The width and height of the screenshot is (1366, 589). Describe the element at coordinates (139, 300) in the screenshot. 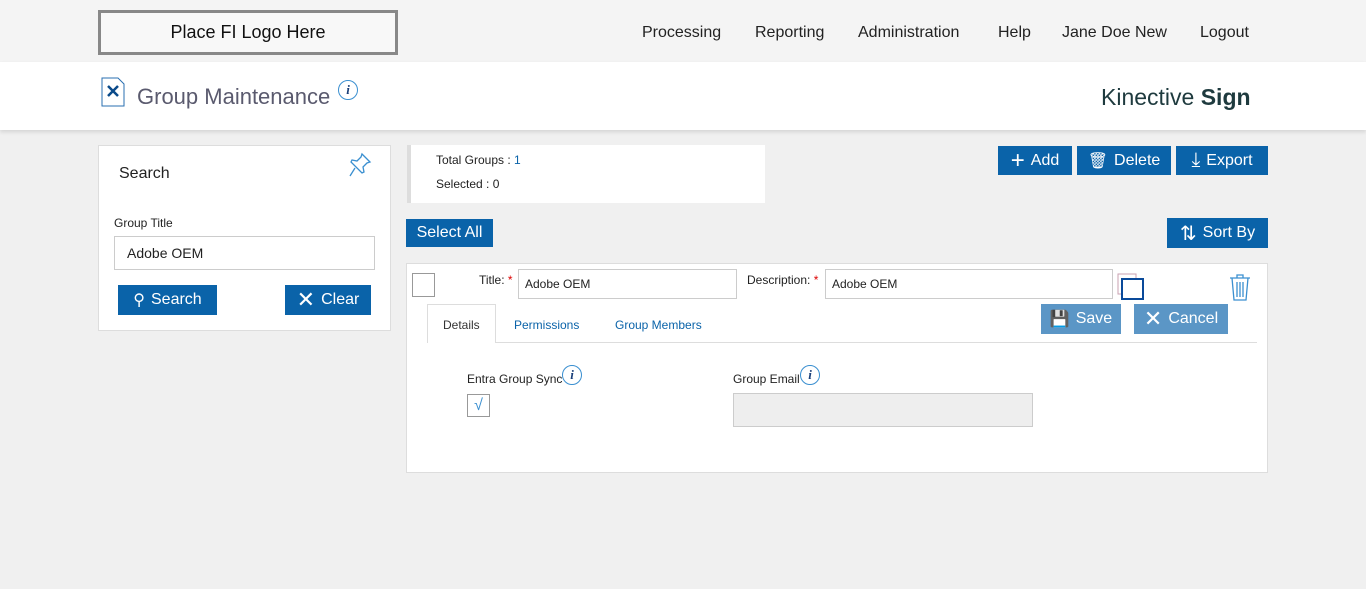

I see `search-icon: ⚲` at that location.